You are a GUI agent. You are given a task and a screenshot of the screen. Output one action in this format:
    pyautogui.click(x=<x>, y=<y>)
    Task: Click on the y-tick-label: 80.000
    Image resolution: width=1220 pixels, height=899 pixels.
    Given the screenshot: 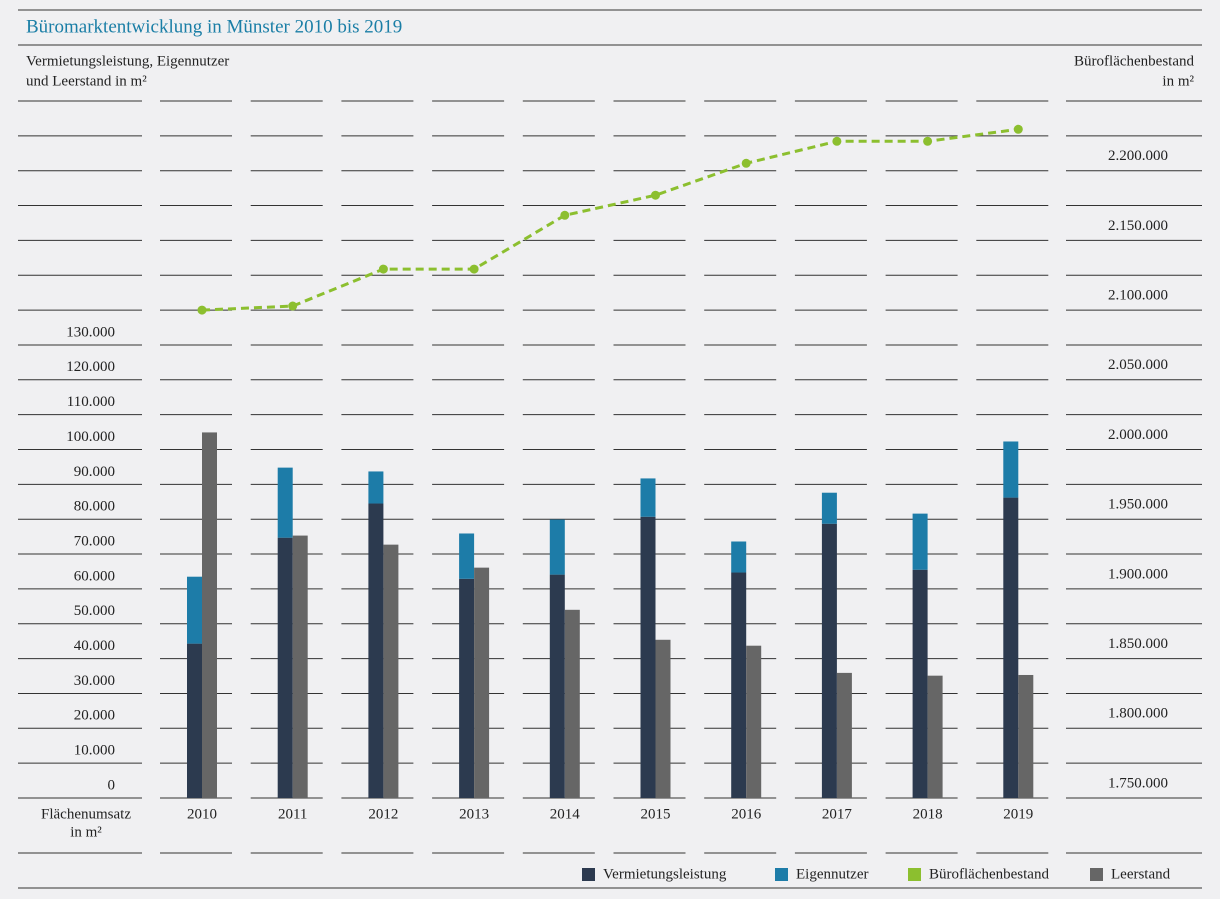 What is the action you would take?
    pyautogui.click(x=94, y=507)
    